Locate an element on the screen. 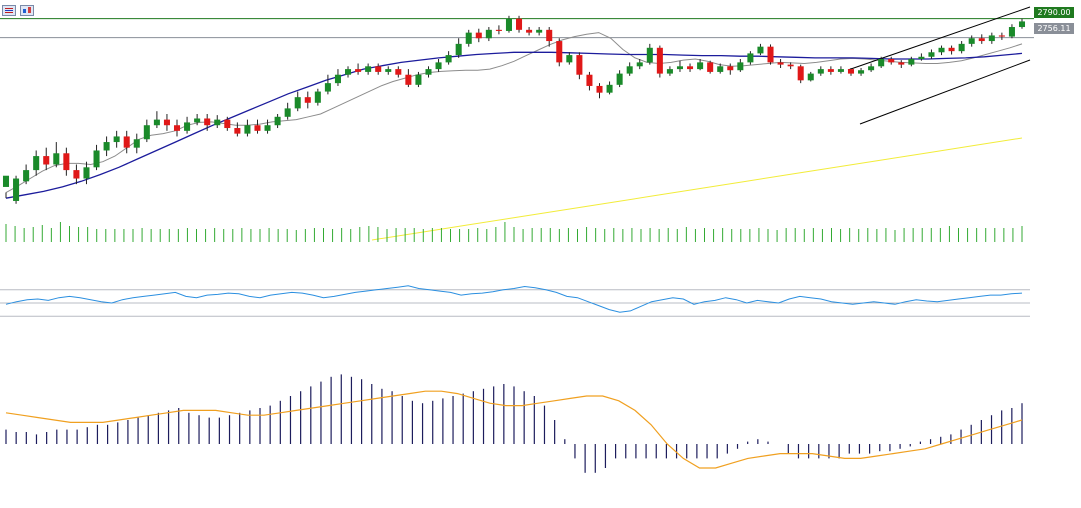  ma-slow-line is located at coordinates (697, 189).